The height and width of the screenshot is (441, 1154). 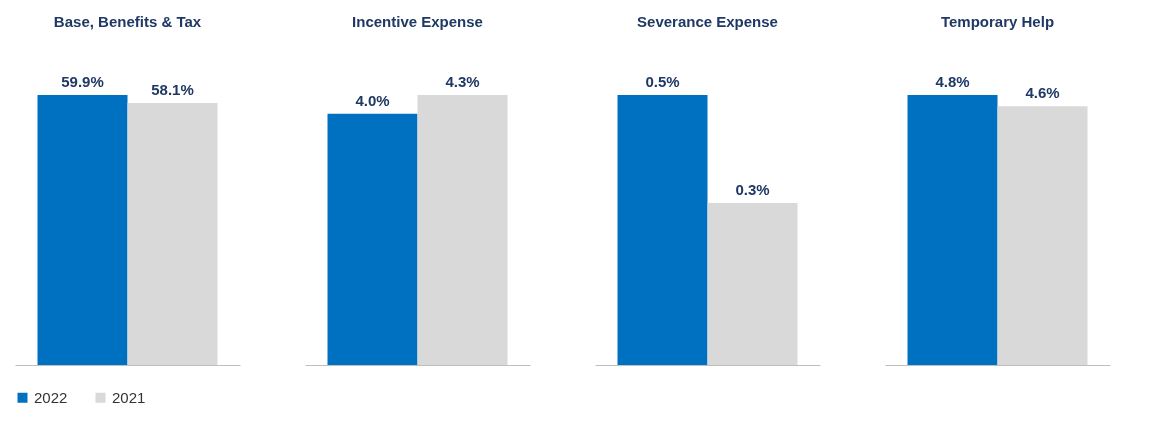 I want to click on chart-title: Severance Expense, so click(x=707, y=21).